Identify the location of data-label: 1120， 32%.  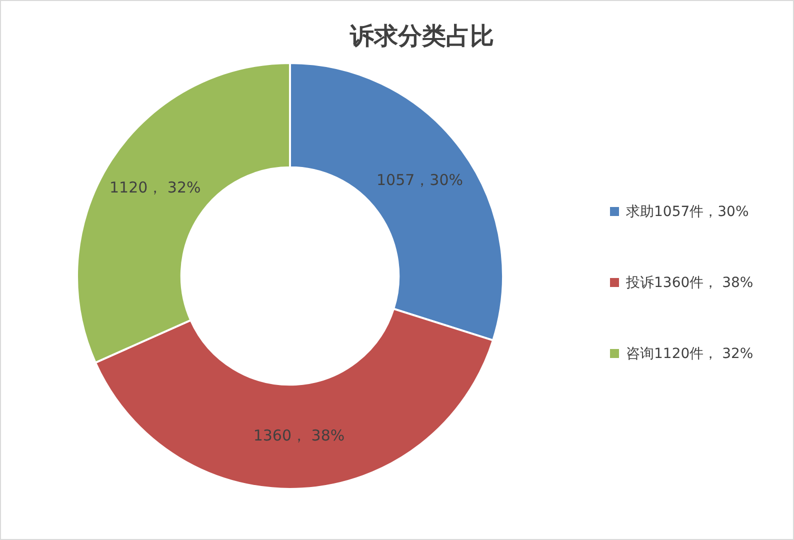
(155, 187).